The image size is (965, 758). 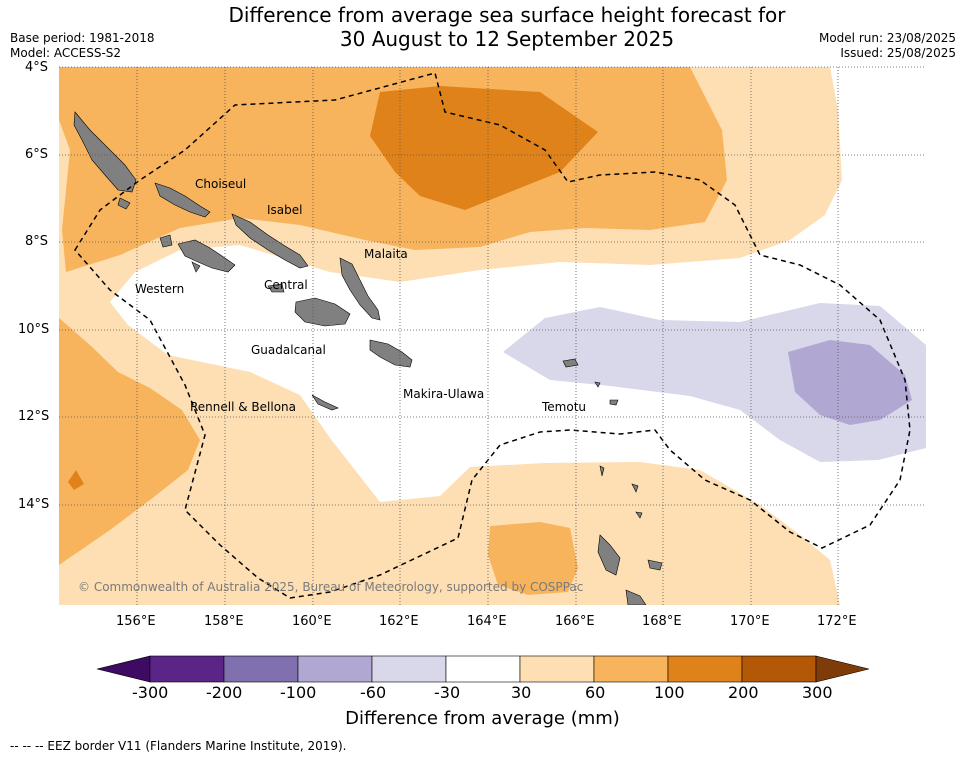 I want to click on island-isabel-land, so click(x=270, y=241).